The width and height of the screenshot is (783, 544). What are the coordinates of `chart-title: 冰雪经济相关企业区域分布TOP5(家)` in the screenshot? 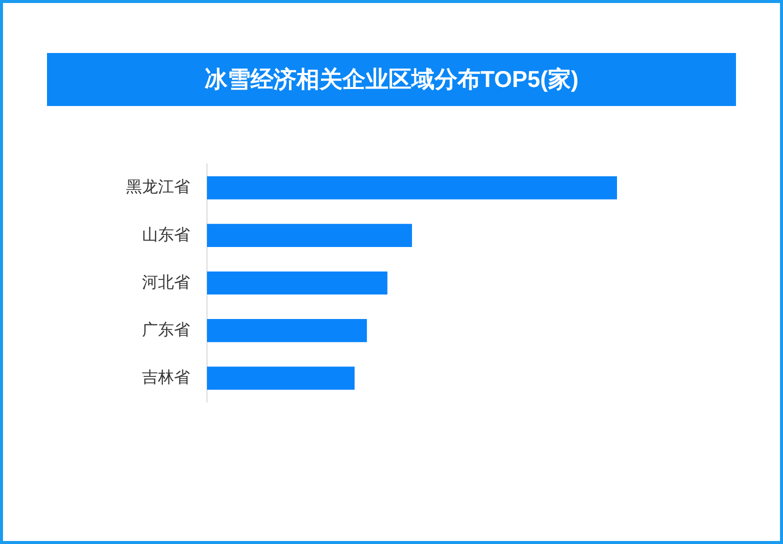 It's located at (391, 79).